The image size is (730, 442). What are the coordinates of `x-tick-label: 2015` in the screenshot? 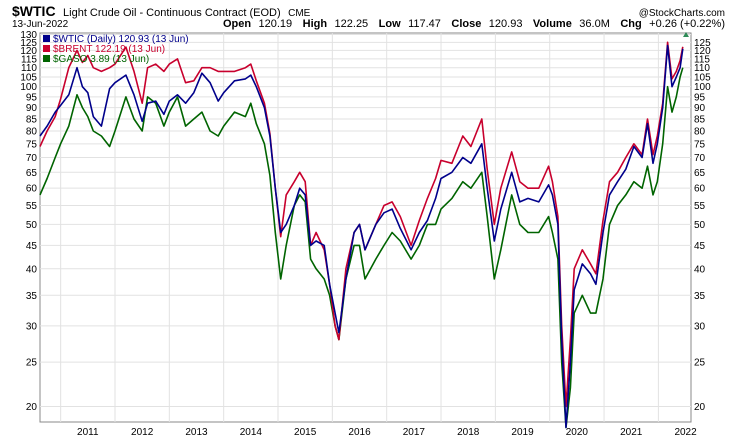 It's located at (305, 432).